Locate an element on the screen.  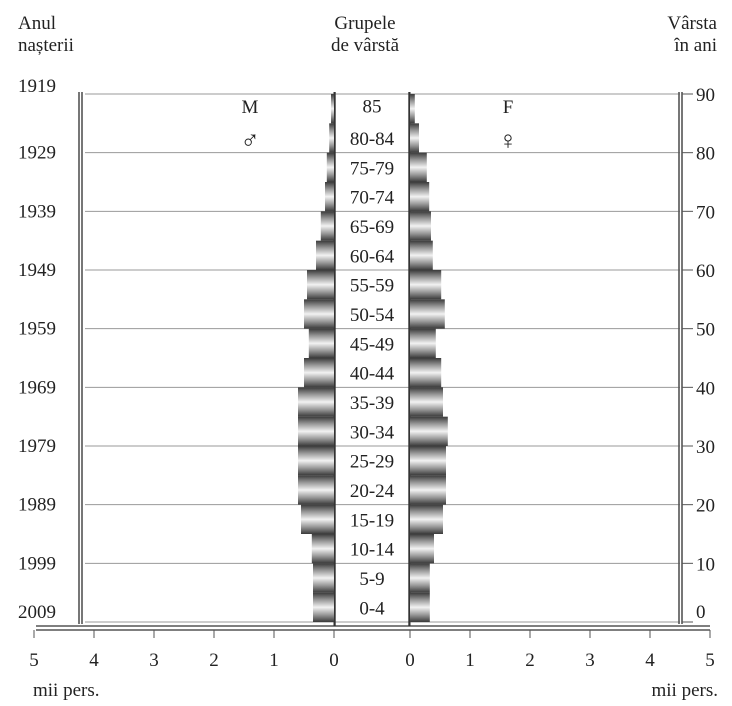
age-years-header-line1: Vârsta is located at coordinates (692, 23).